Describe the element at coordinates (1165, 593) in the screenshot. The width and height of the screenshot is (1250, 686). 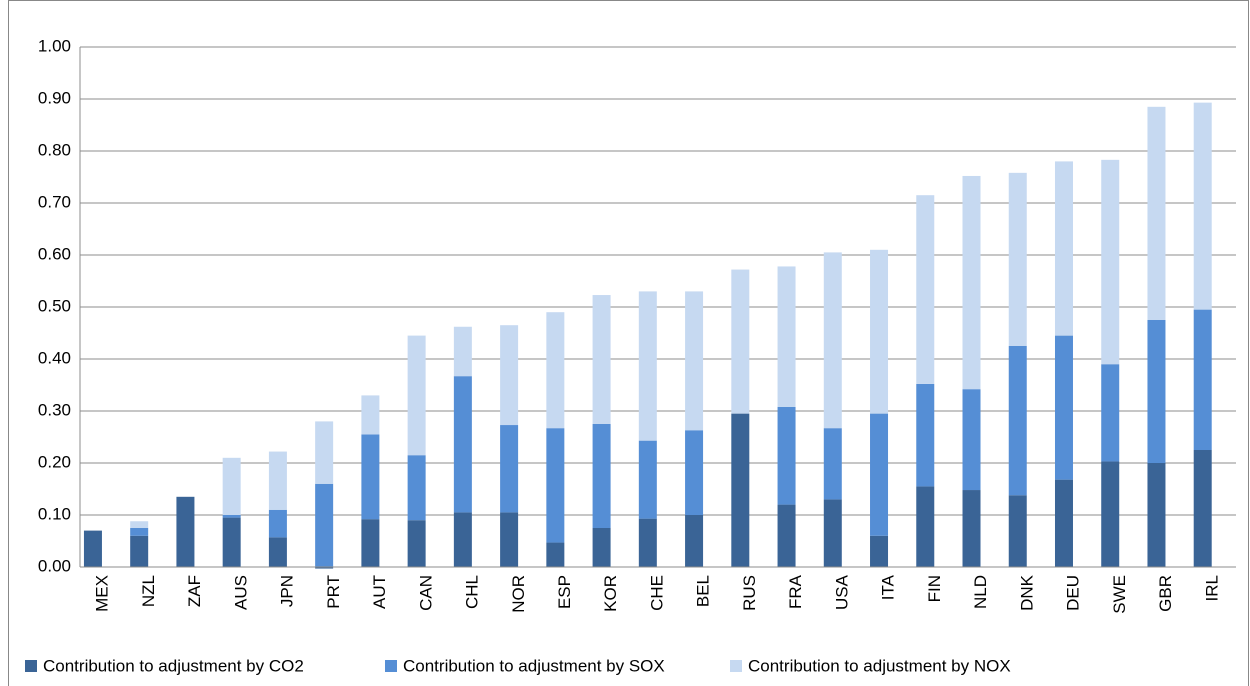
I see `x-tick-label: GBR` at that location.